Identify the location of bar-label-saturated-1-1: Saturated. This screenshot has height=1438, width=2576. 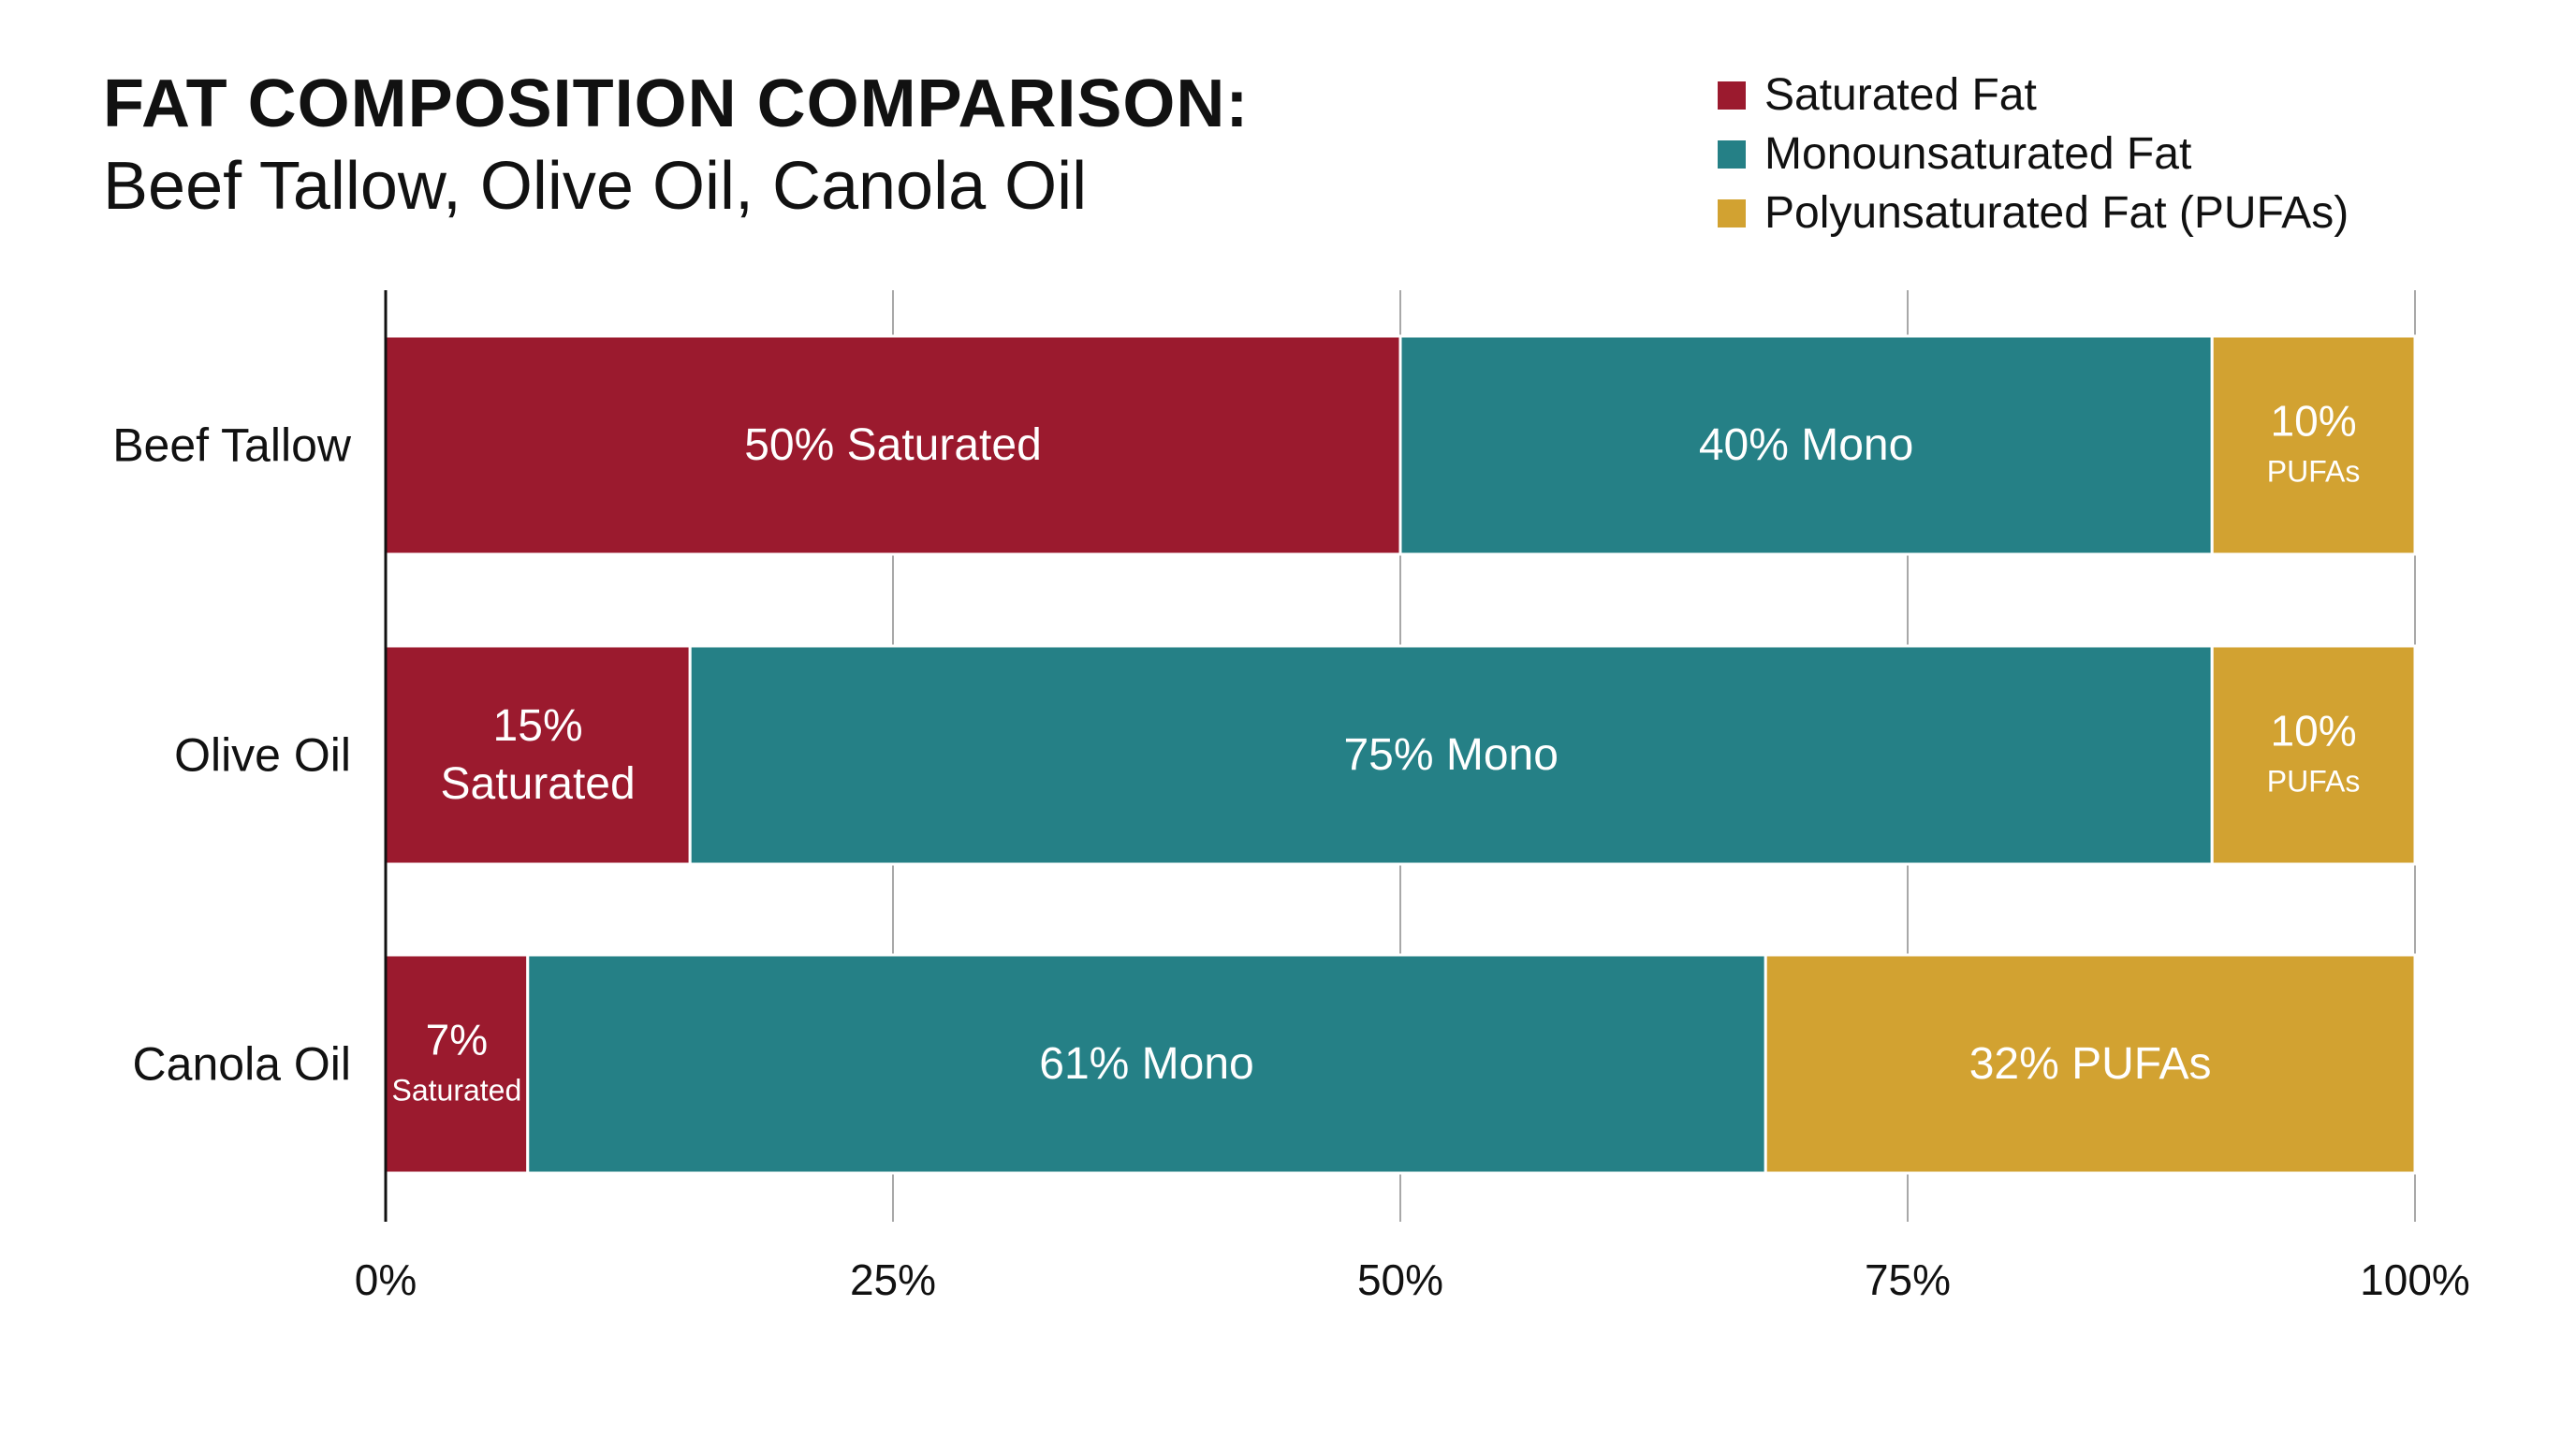
(538, 784).